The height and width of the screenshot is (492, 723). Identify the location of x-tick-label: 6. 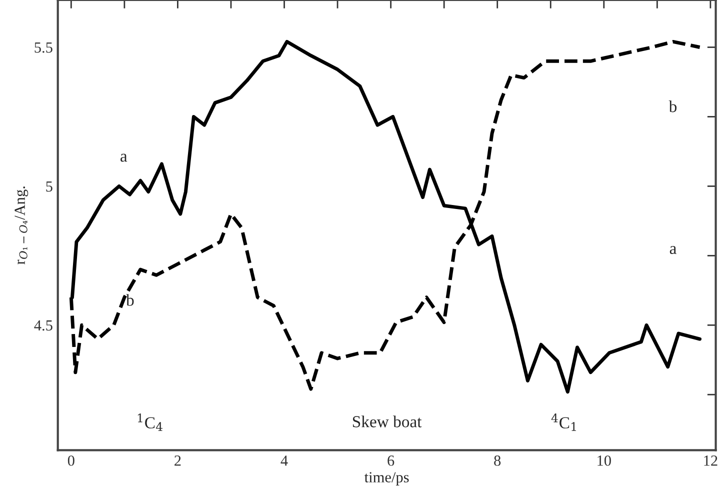
(391, 461).